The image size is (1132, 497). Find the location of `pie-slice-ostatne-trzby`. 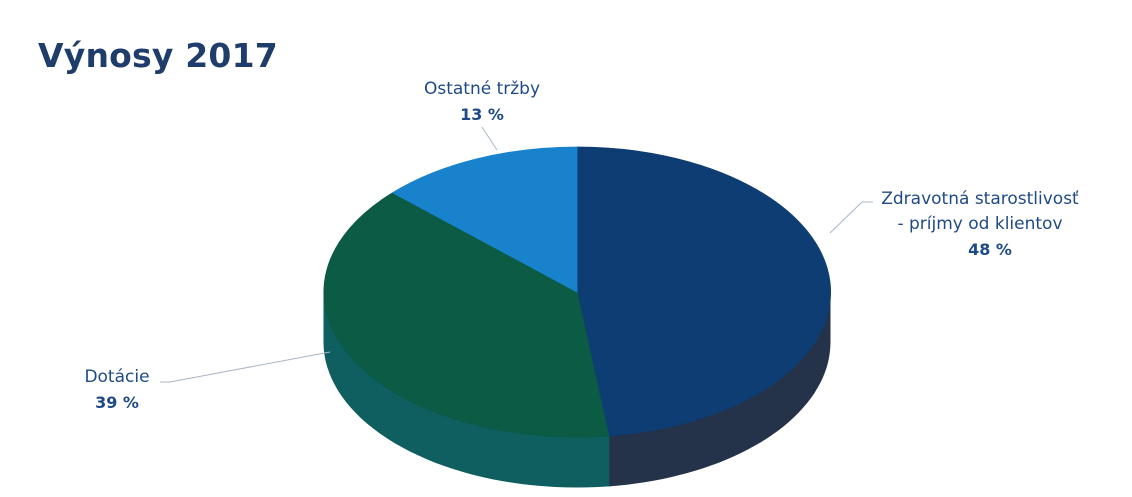

pie-slice-ostatne-trzby is located at coordinates (484, 219).